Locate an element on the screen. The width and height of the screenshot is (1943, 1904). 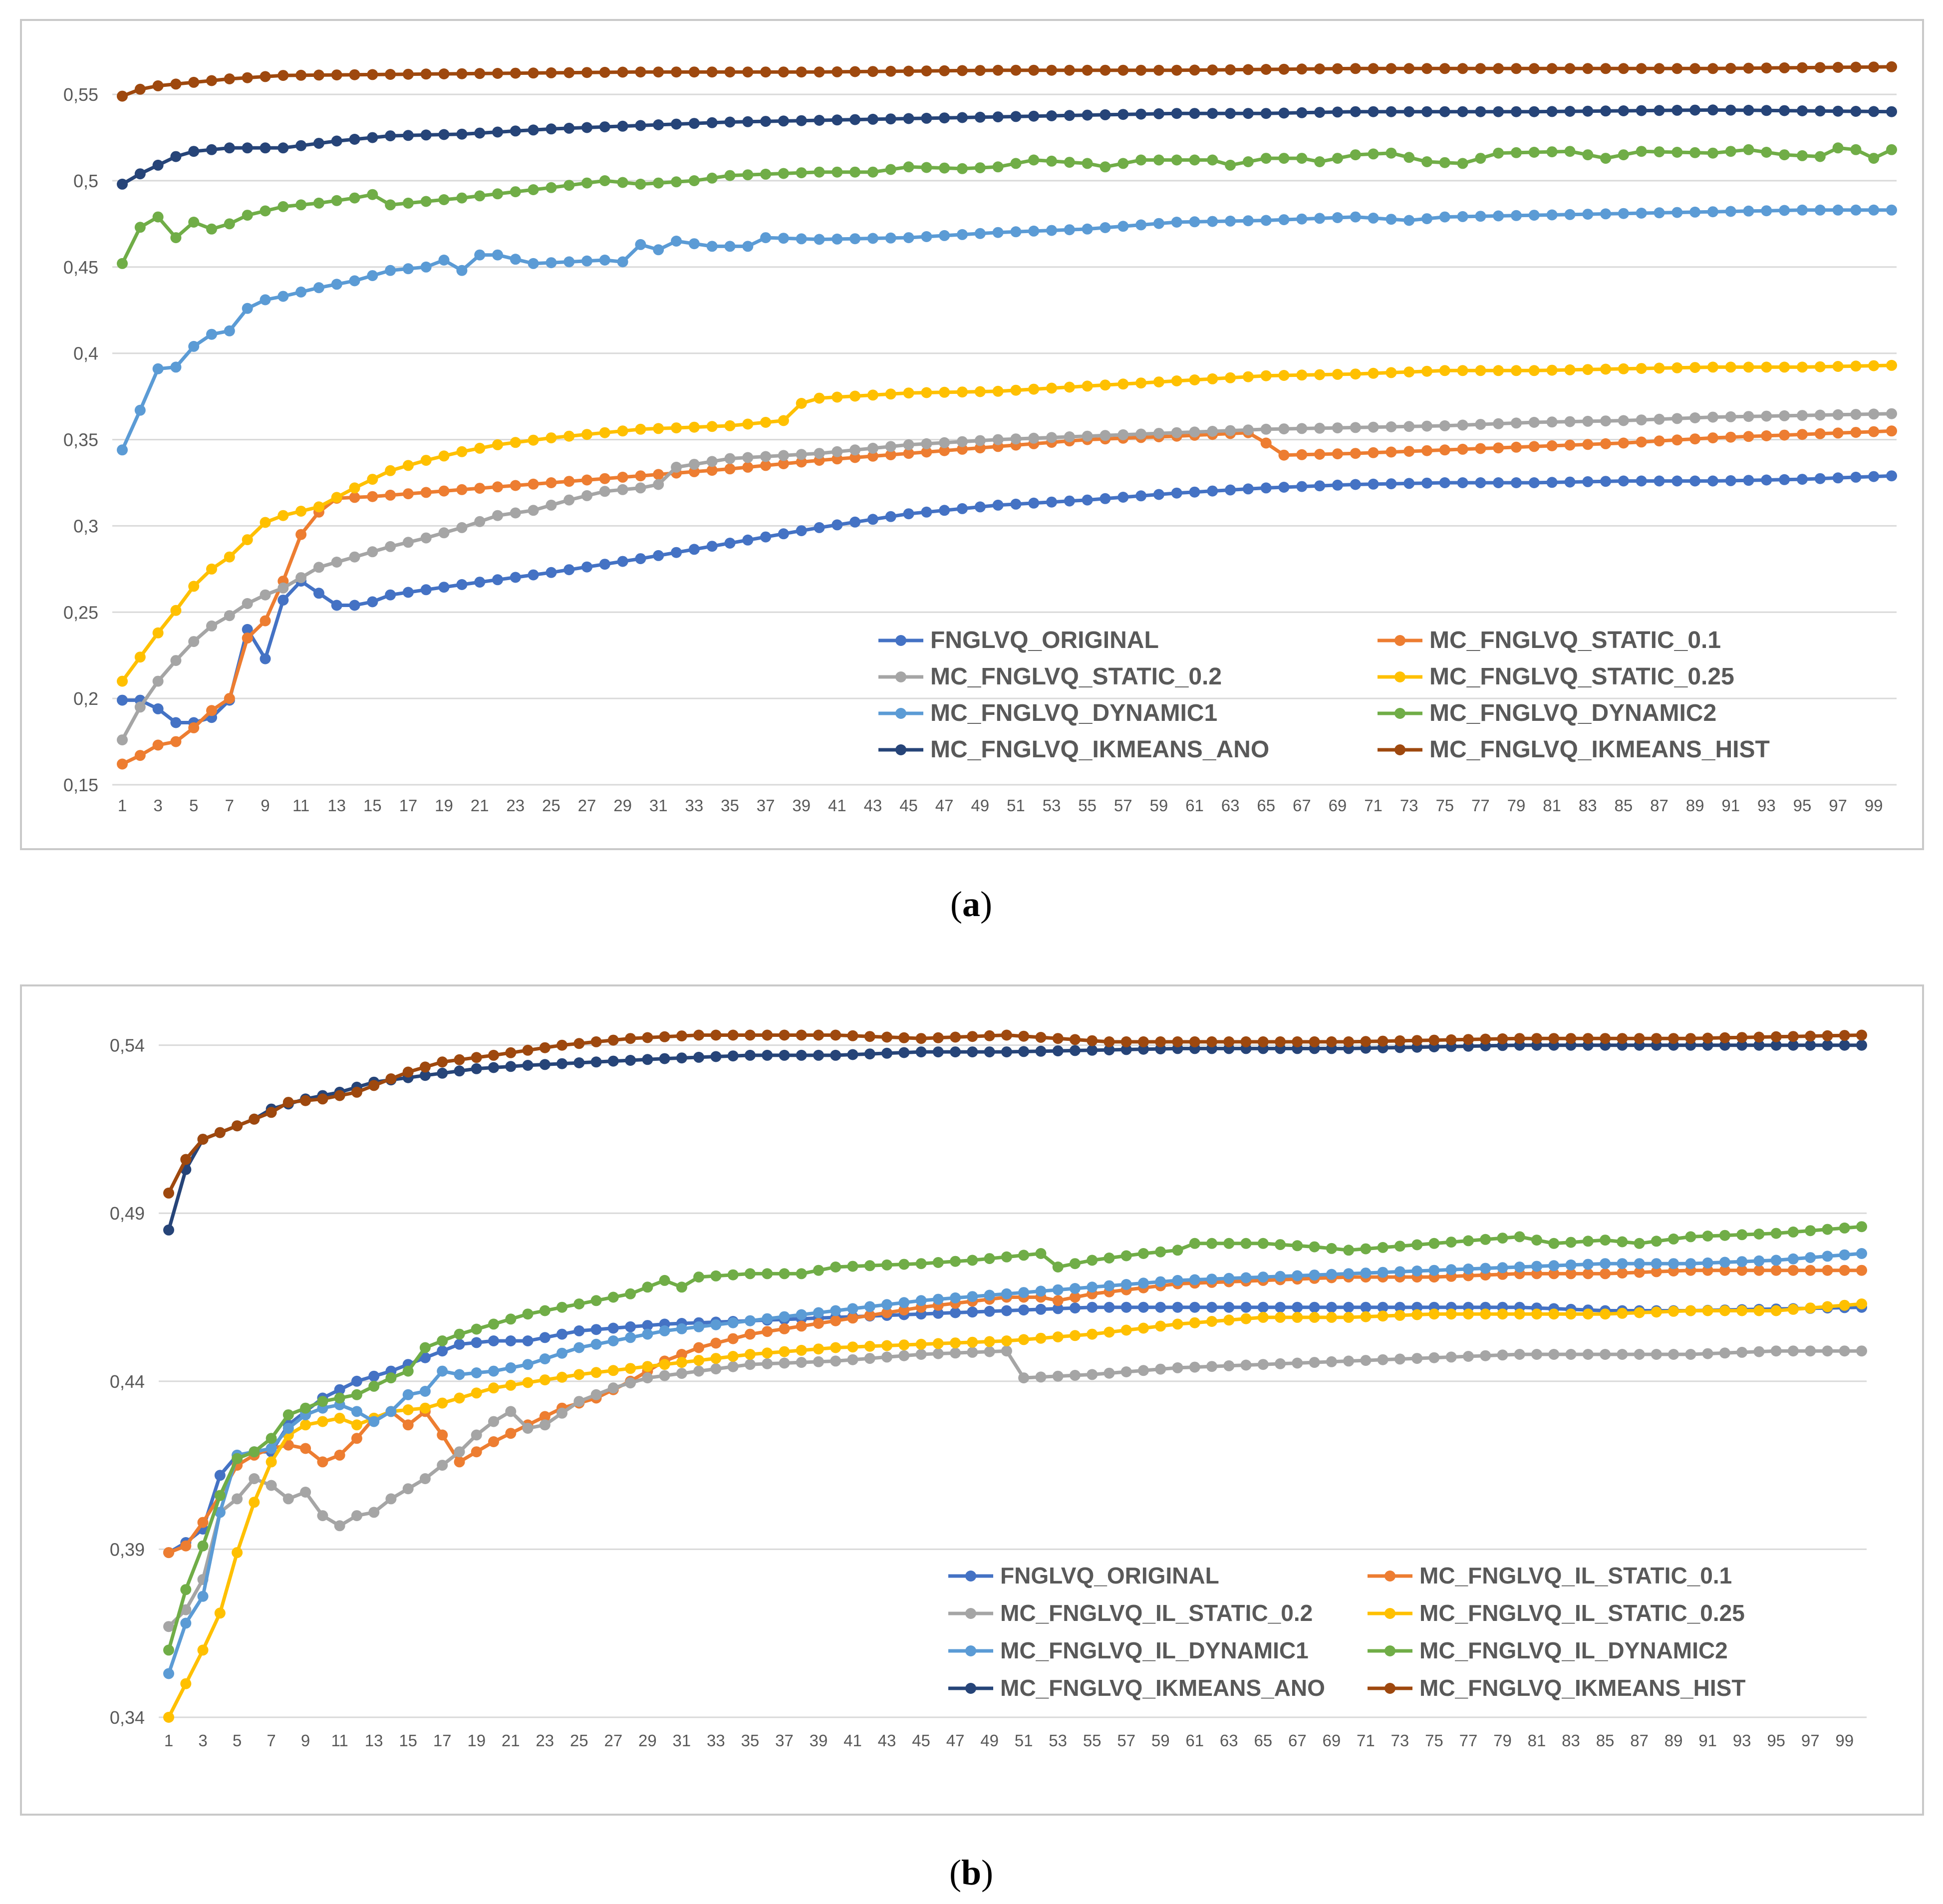
x-tick-label-b-8: 17 is located at coordinates (442, 1740).